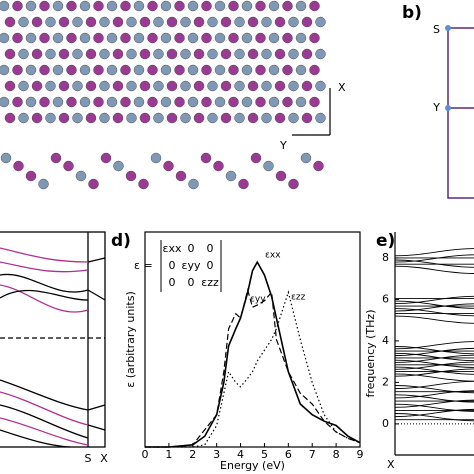 This screenshot has height=474, width=474. Describe the element at coordinates (168, 454) in the screenshot. I see `x-tick-label: 1` at that location.